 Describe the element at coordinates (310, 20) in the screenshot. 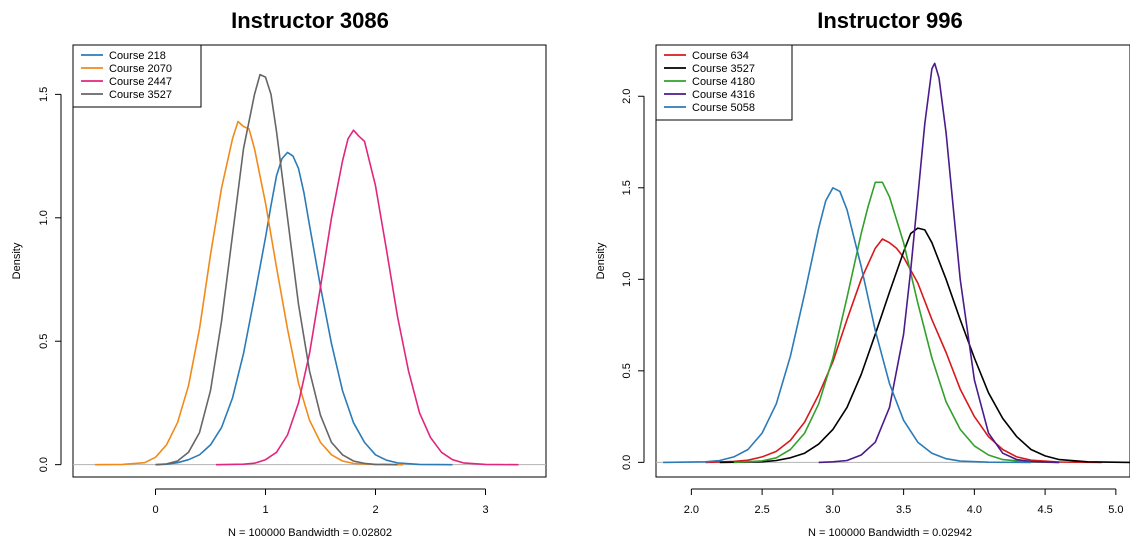

I see `chart-title-left: Instructor 3086` at that location.